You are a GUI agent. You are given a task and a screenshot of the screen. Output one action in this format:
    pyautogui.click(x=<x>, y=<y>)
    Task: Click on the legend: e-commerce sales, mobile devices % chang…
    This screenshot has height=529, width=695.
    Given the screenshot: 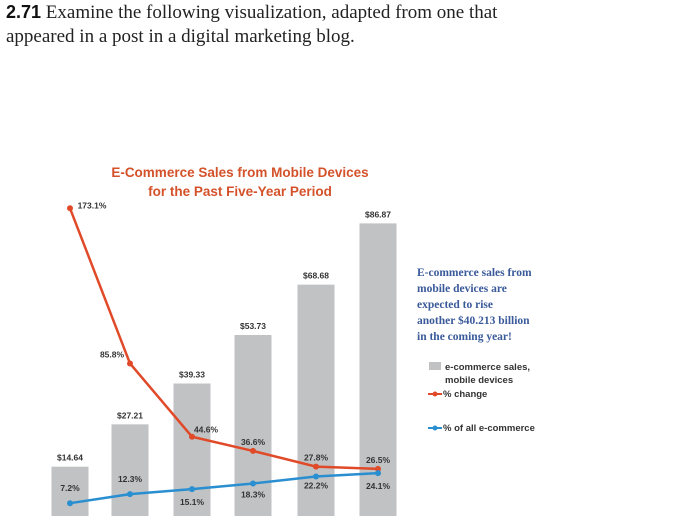 What is the action you would take?
    pyautogui.click(x=481, y=398)
    